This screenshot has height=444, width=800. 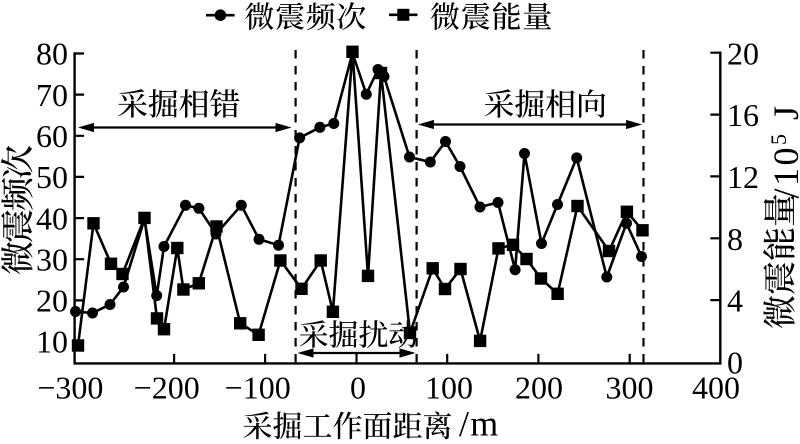 What do you see at coordinates (52, 342) in the screenshot?
I see `svg-text: 10` at bounding box center [52, 342].